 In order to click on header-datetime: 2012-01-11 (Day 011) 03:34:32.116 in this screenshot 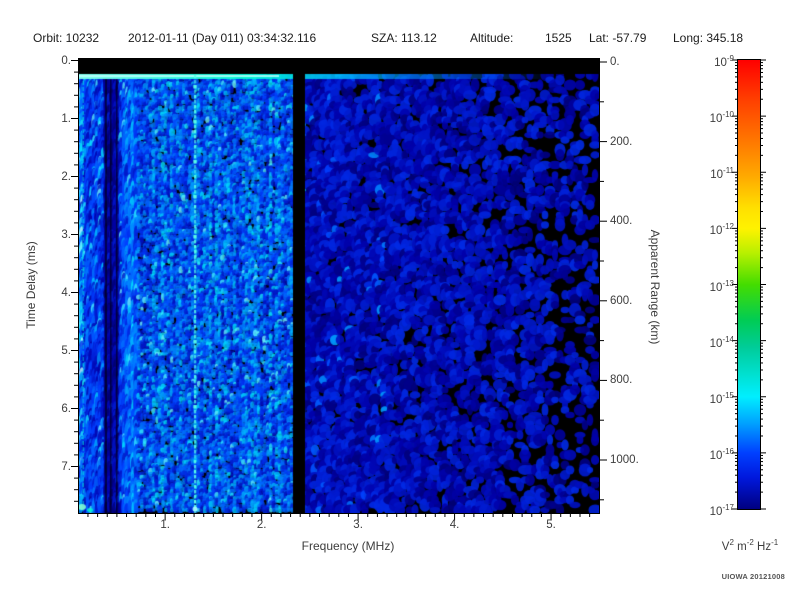, I will do `click(222, 38)`.